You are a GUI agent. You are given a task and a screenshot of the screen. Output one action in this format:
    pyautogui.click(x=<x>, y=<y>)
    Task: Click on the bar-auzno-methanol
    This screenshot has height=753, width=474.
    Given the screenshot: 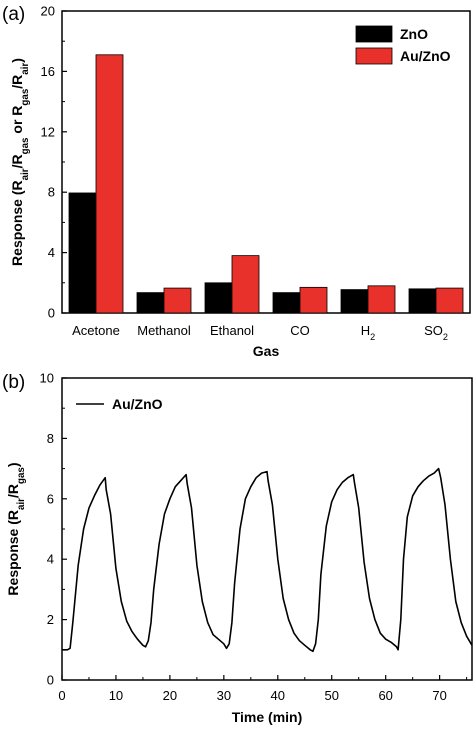 What is the action you would take?
    pyautogui.click(x=177, y=300)
    